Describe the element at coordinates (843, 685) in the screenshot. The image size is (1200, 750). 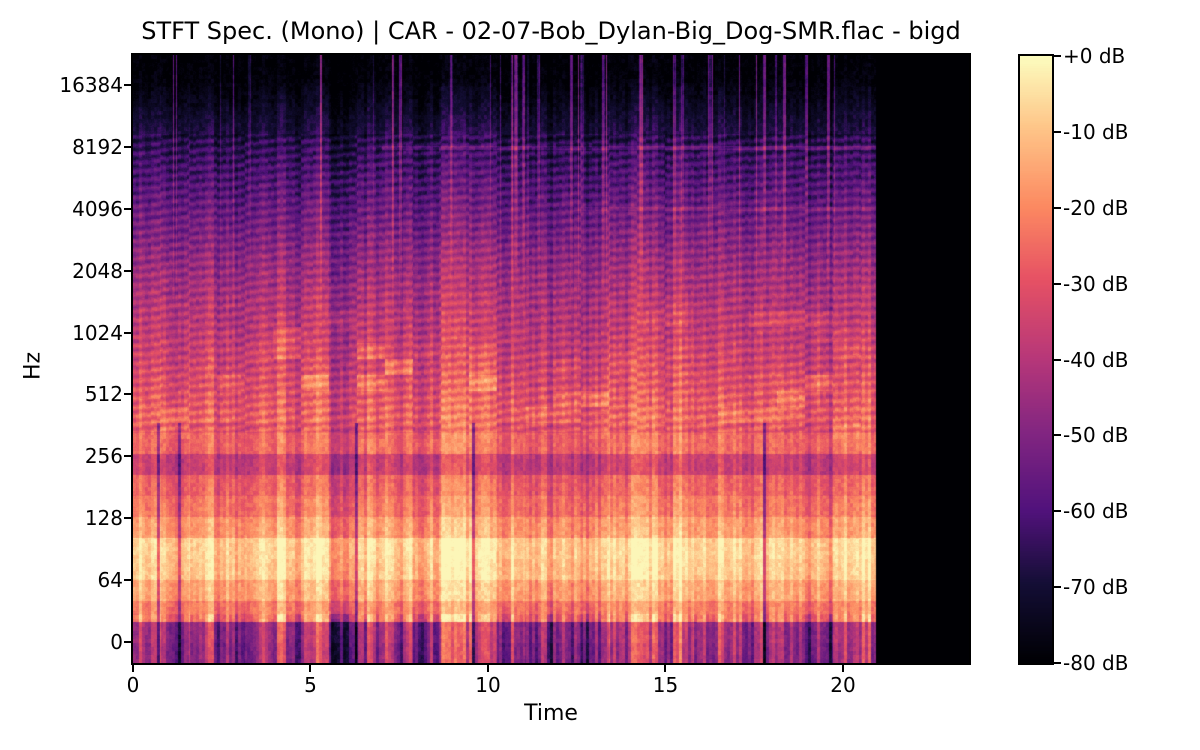
I see `x-tick-label: 20` at that location.